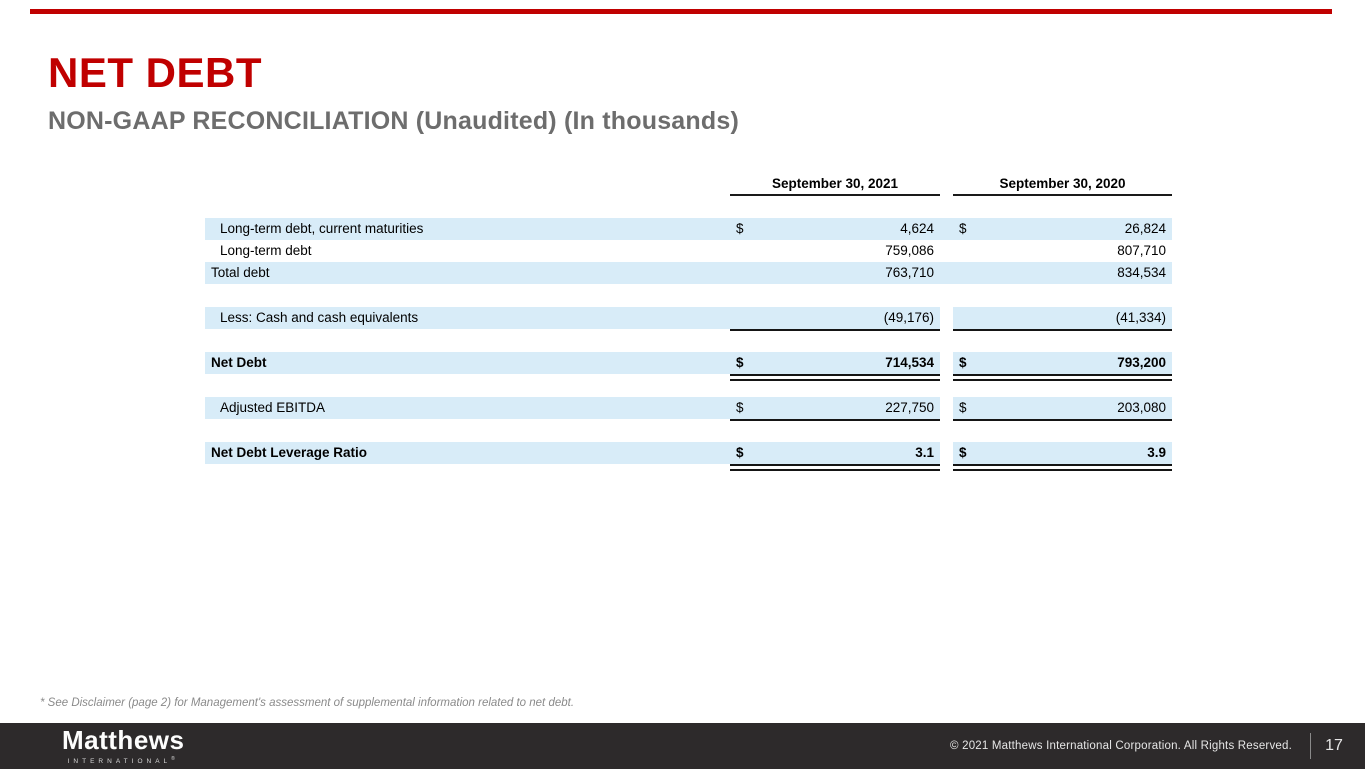  I want to click on value-2020: 26,824, so click(1145, 228).